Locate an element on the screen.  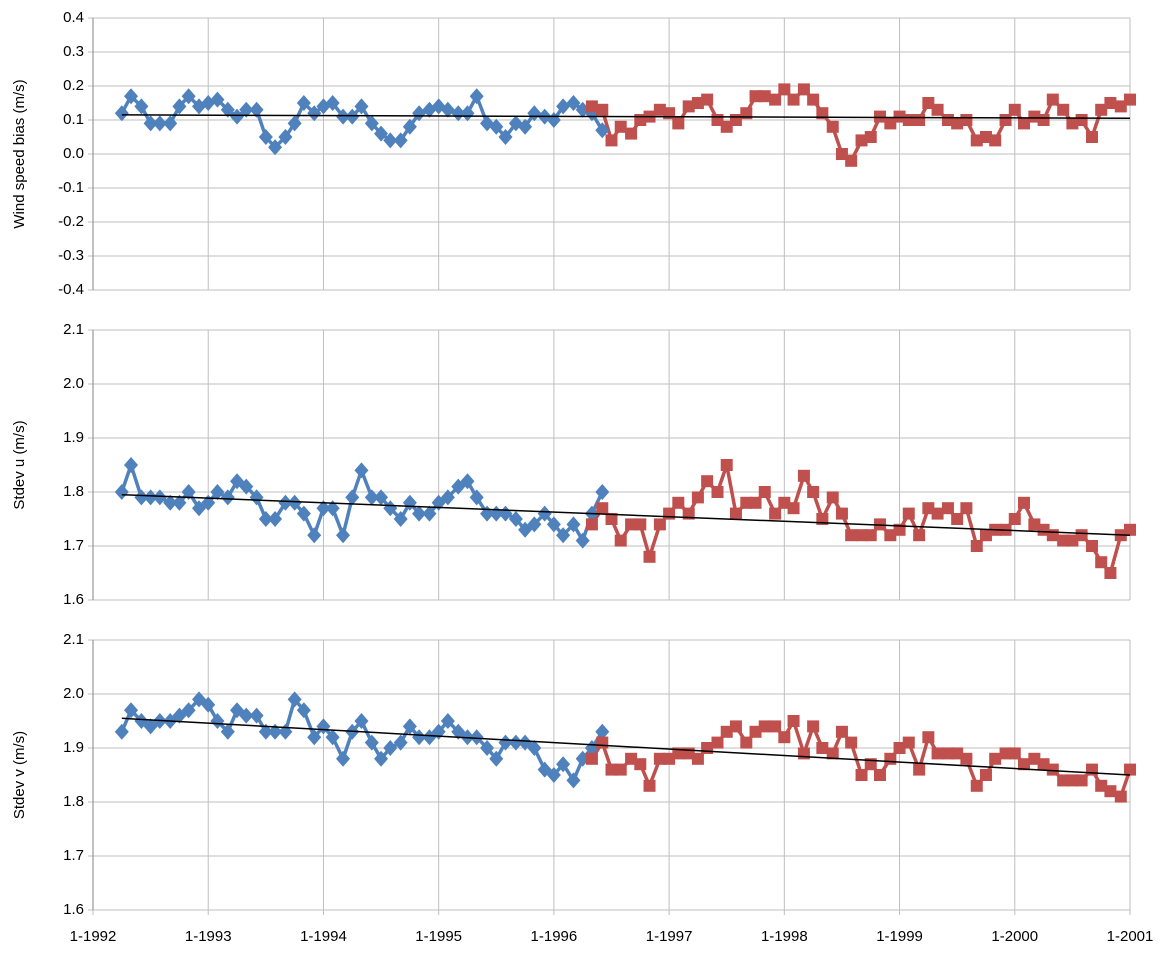
y-tick-label: 0.0 is located at coordinates (73, 153).